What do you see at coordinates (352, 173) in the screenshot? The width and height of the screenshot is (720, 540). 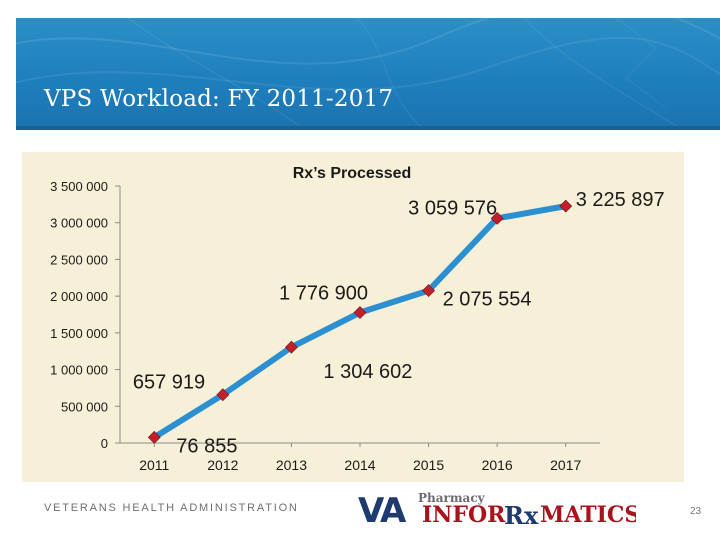 I see `chart-title: Rx’s Processed` at bounding box center [352, 173].